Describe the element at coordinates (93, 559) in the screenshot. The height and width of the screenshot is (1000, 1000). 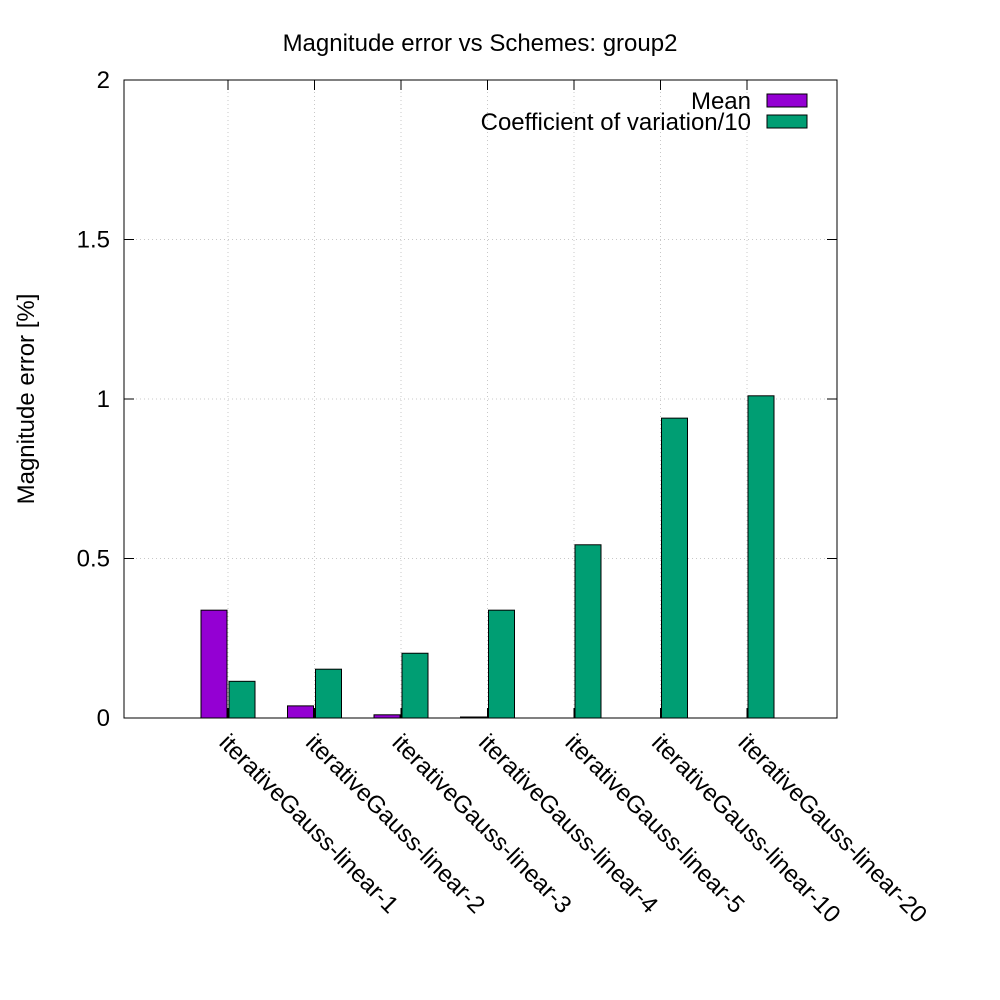
I see `y-tick-label: 0.5` at that location.